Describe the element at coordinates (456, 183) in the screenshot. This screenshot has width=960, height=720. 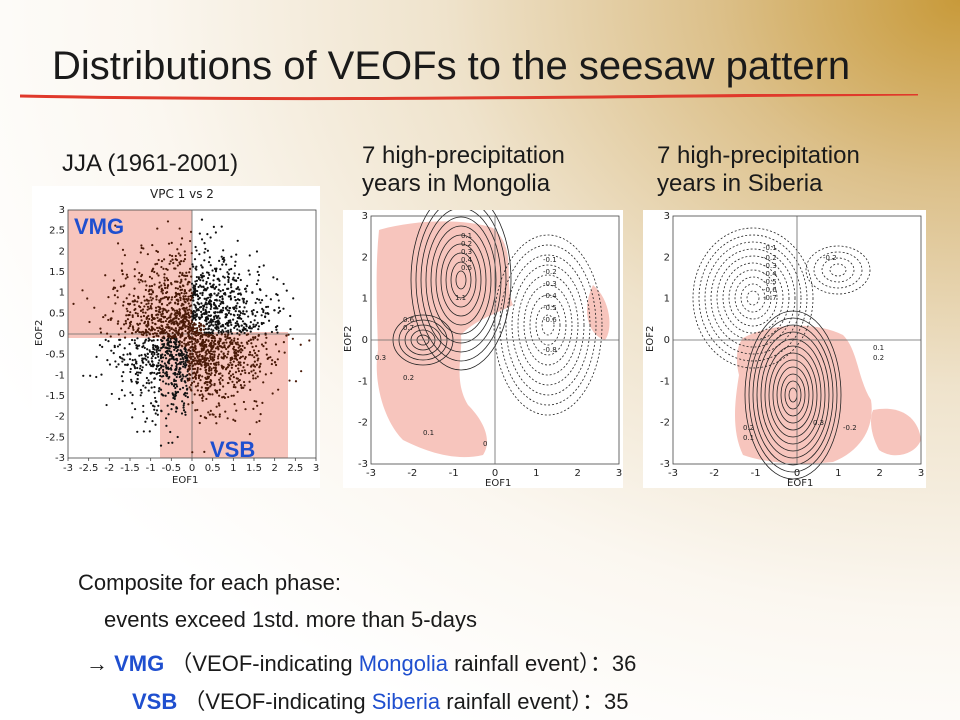
I see `mongolia-heading-line2: years in Mongolia` at that location.